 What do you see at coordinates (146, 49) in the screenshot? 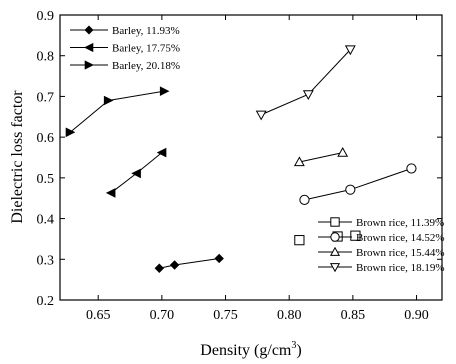
I see `legend-label: Barley, 17.75%` at bounding box center [146, 49].